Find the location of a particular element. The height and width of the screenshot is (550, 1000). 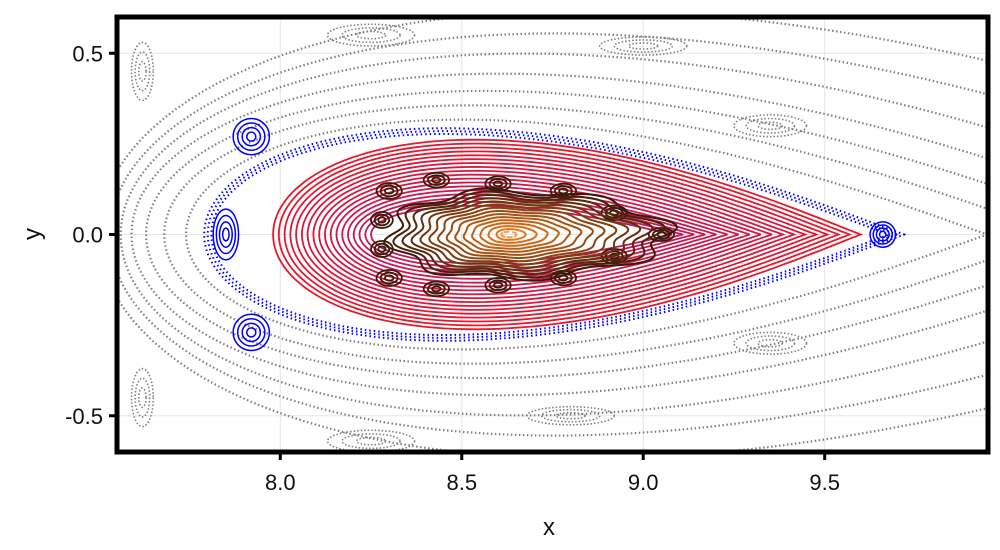

y-axis-label: y is located at coordinates (32, 234).